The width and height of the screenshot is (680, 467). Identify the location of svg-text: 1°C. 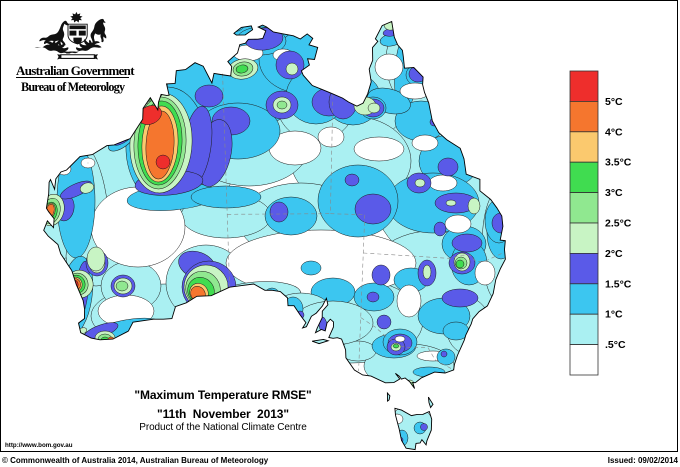
(614, 315).